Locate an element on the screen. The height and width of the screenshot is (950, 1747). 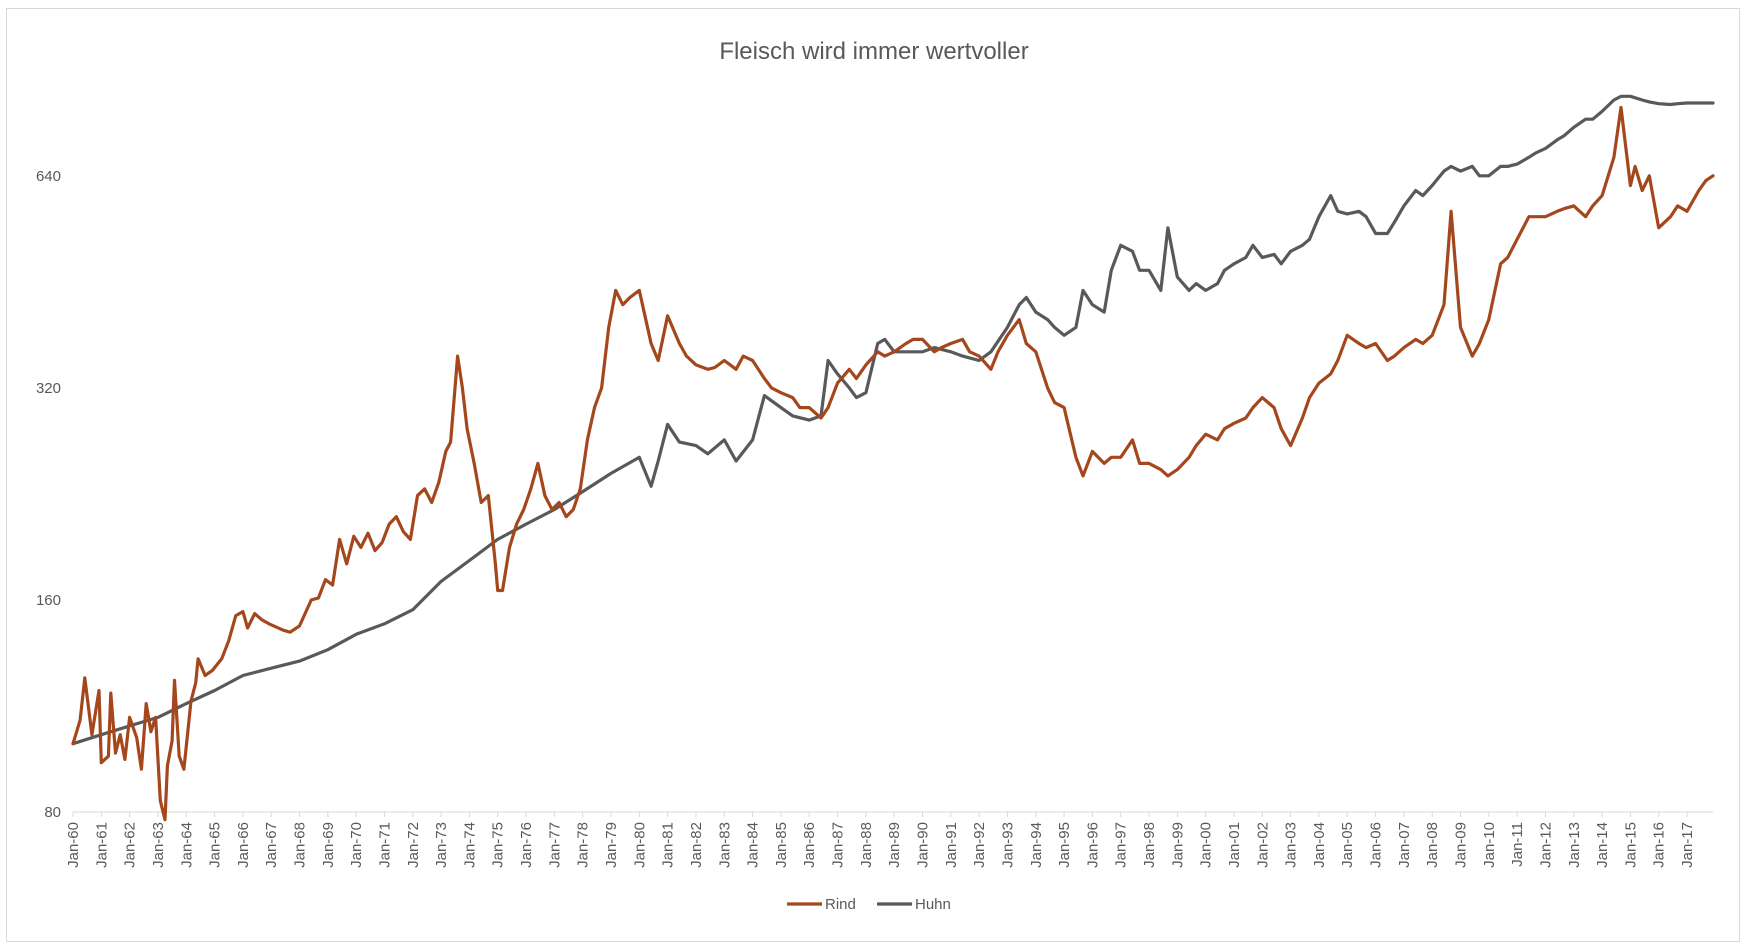
x-tick-label: Jan-77 is located at coordinates (554, 845).